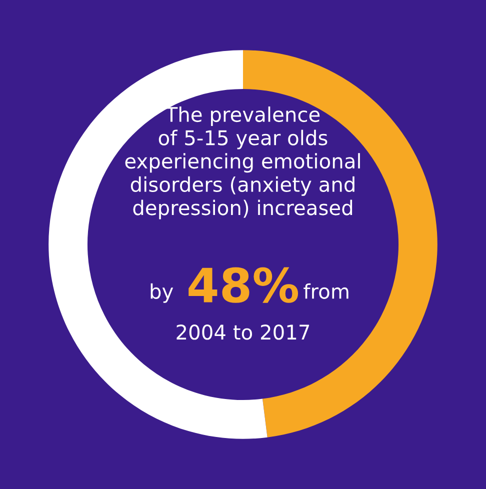 This screenshot has width=486, height=489. What do you see at coordinates (243, 332) in the screenshot?
I see `text: 2004 to 2017` at bounding box center [243, 332].